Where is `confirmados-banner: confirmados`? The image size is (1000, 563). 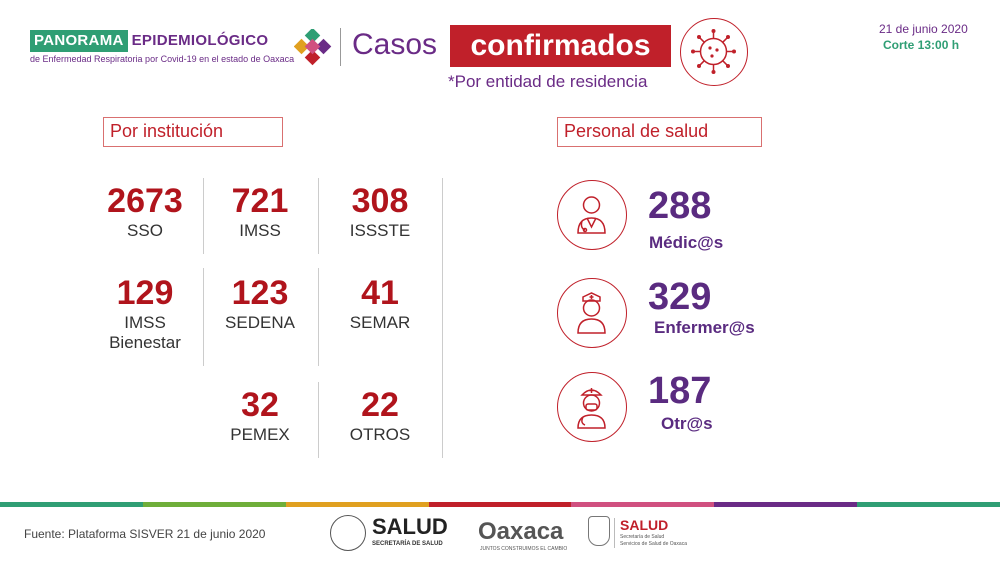 confirmados-banner: confirmados is located at coordinates (560, 46).